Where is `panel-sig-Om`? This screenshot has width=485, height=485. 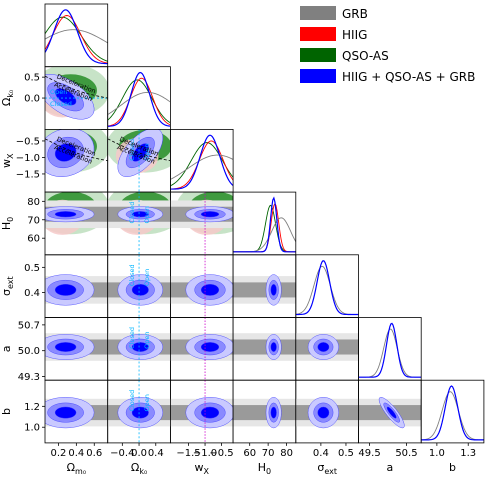
panel-sig-Om is located at coordinates (76, 286).